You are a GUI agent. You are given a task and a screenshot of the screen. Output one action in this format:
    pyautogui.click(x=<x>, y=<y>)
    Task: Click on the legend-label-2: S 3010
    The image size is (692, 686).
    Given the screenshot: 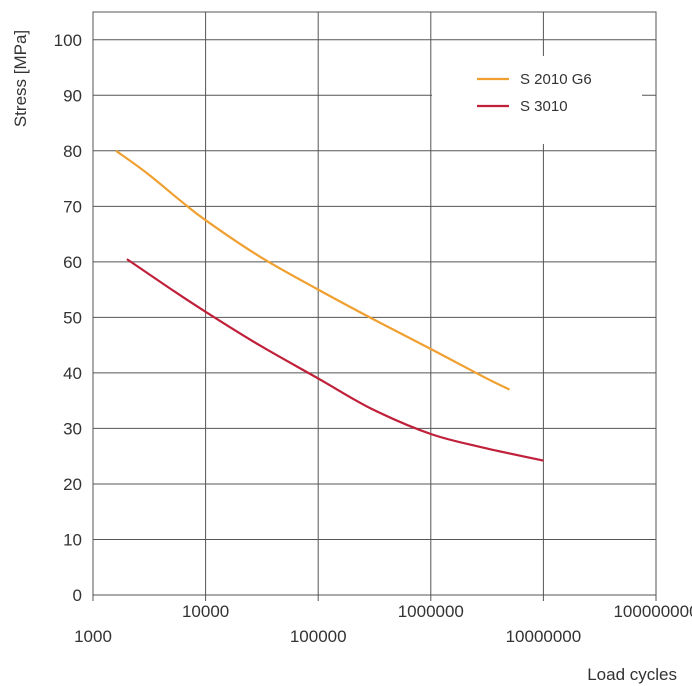 What is the action you would take?
    pyautogui.click(x=544, y=106)
    